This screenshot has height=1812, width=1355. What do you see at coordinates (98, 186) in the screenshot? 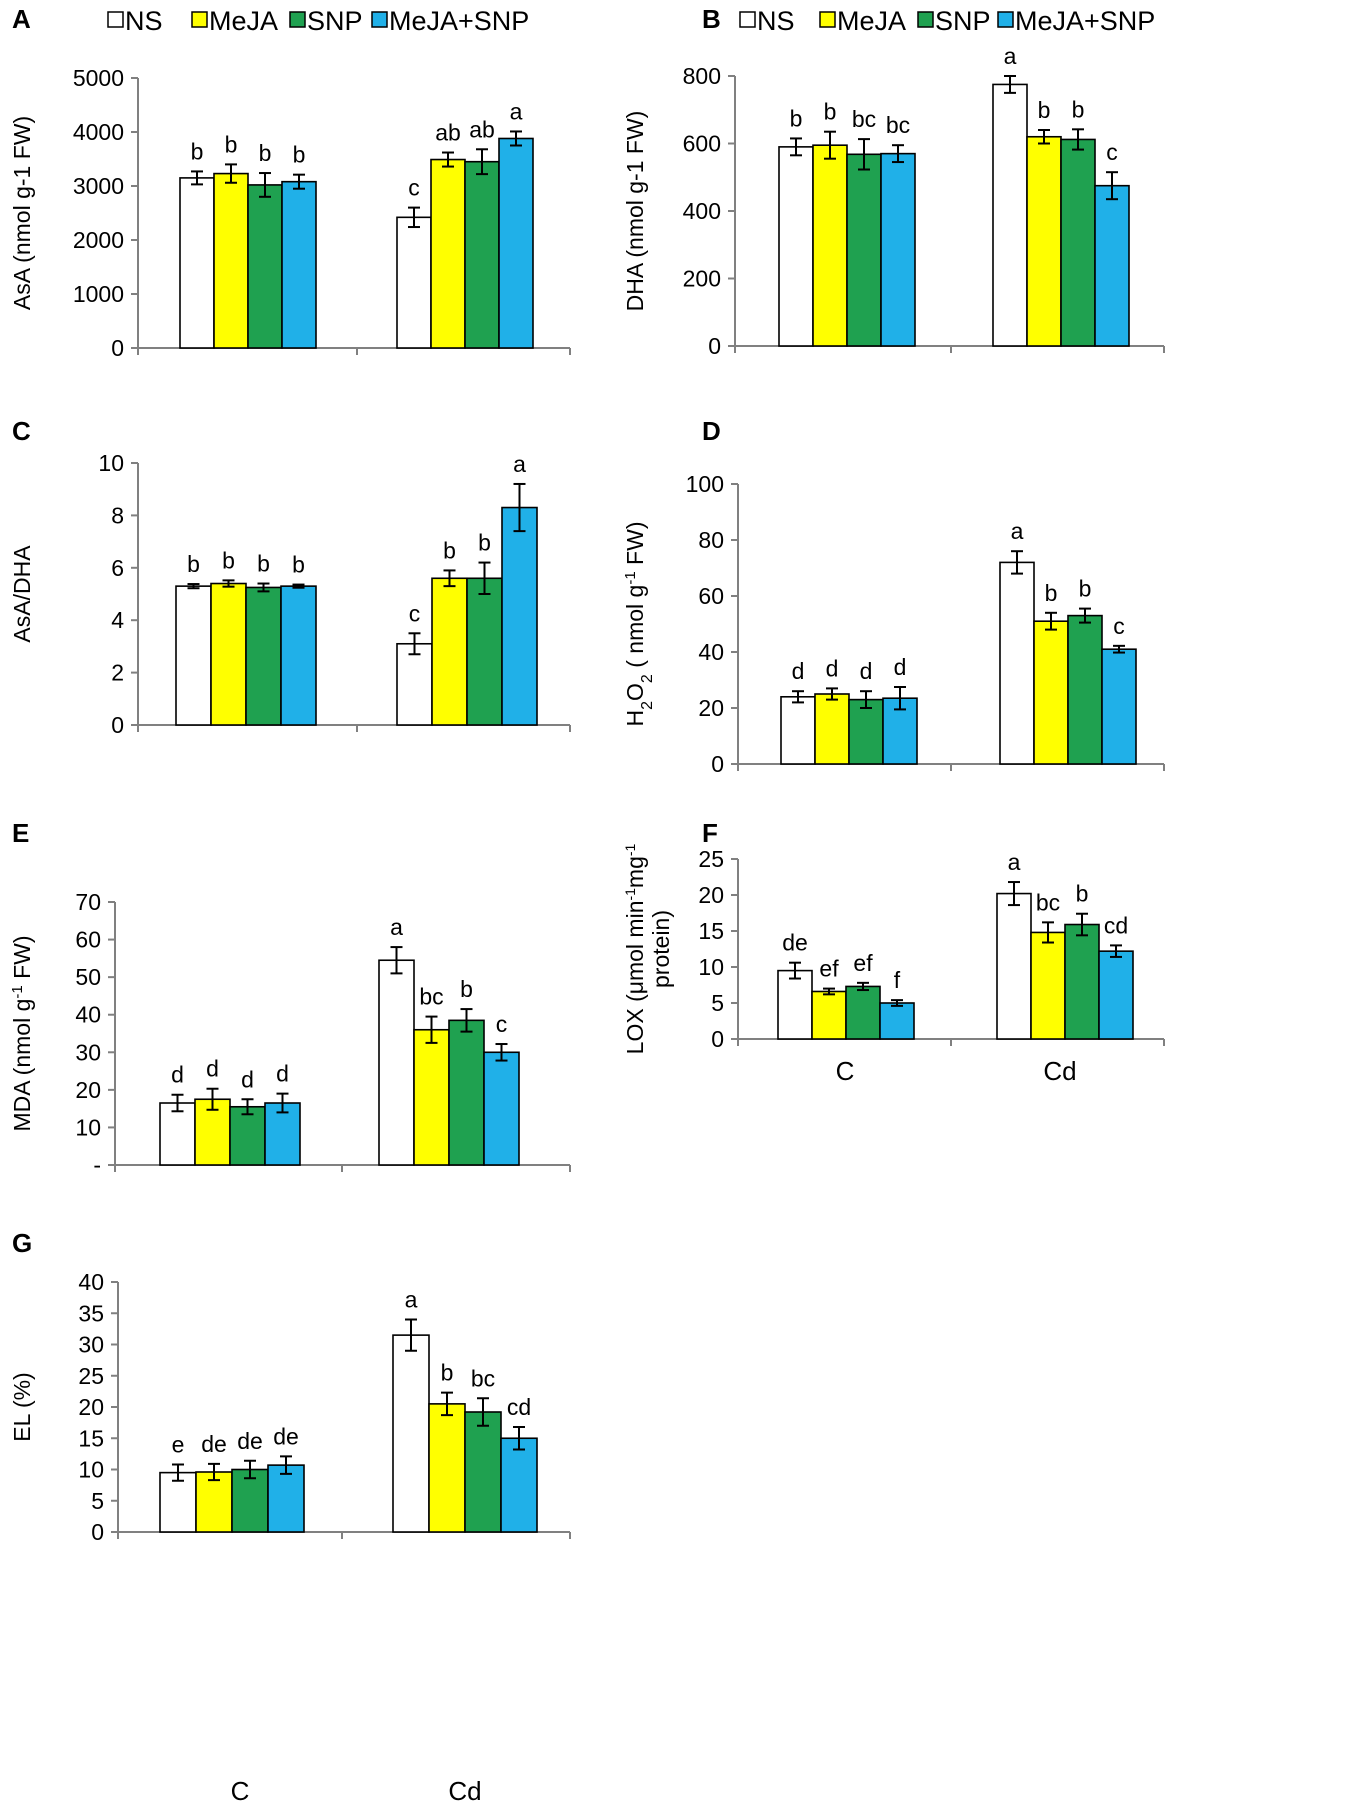
I see `y-tick-label: 3000` at bounding box center [98, 186].